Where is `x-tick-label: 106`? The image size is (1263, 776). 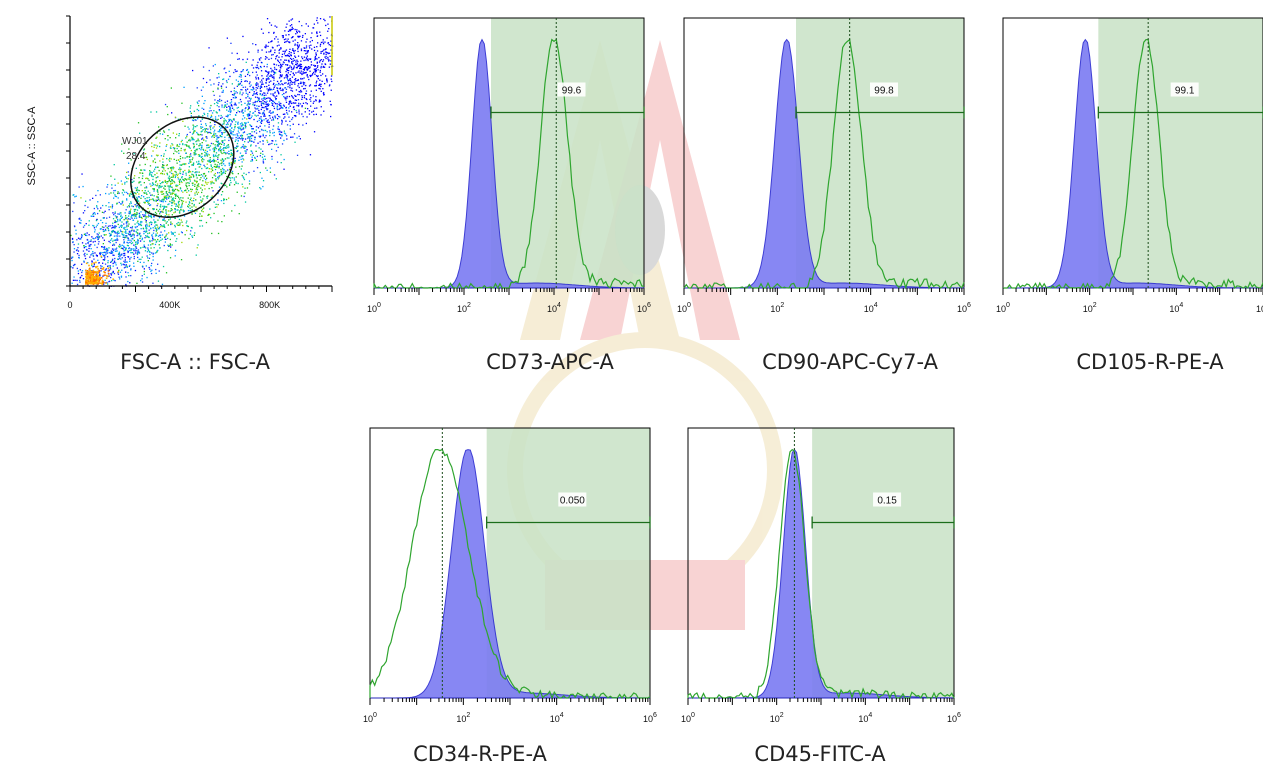 x-tick-label: 106 is located at coordinates (954, 718).